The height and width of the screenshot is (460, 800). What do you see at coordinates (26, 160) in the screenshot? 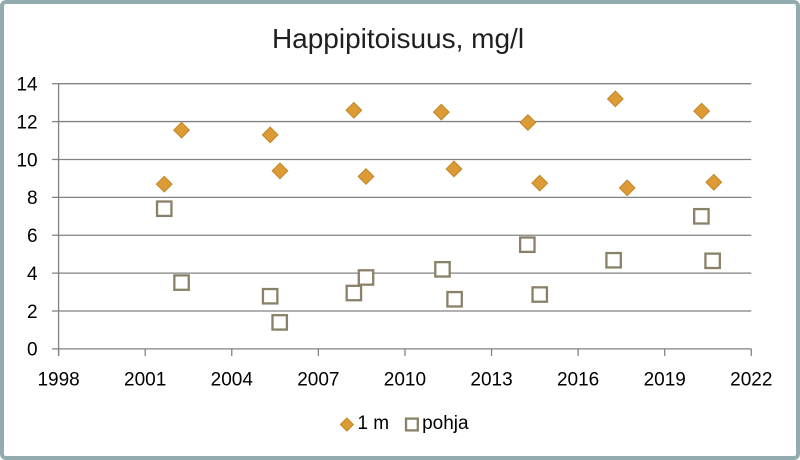
I see `y-tick-label: 10` at bounding box center [26, 160].